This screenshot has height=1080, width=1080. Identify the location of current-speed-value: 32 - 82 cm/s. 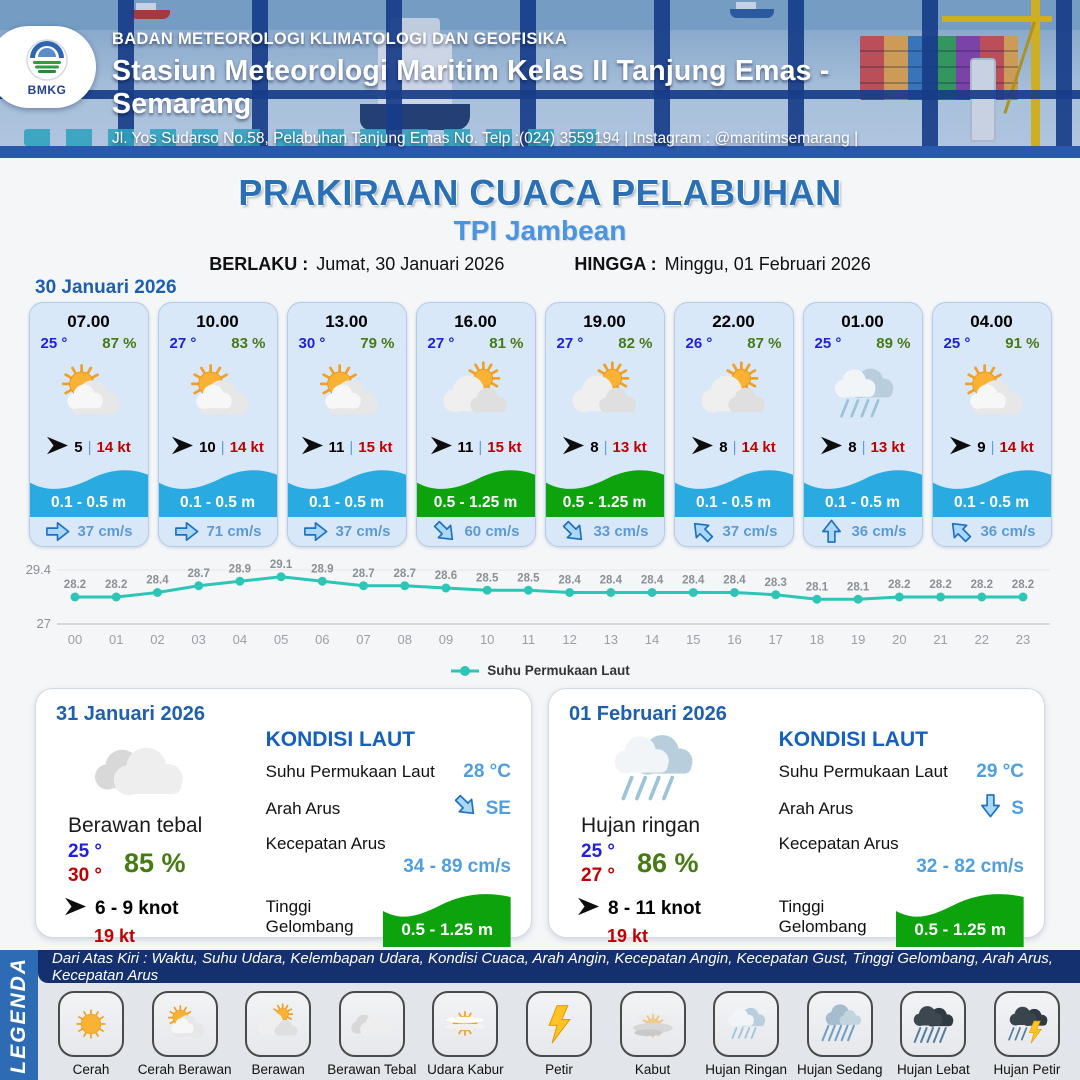
(970, 866).